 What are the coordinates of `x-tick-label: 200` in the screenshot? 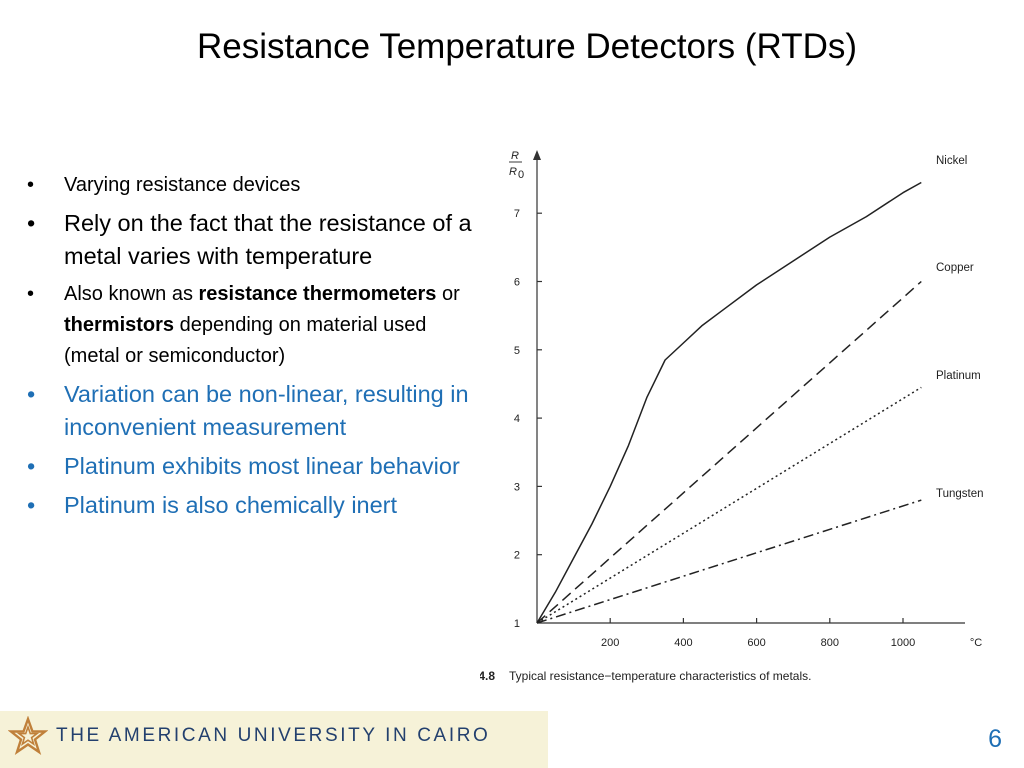 It's located at (610, 643).